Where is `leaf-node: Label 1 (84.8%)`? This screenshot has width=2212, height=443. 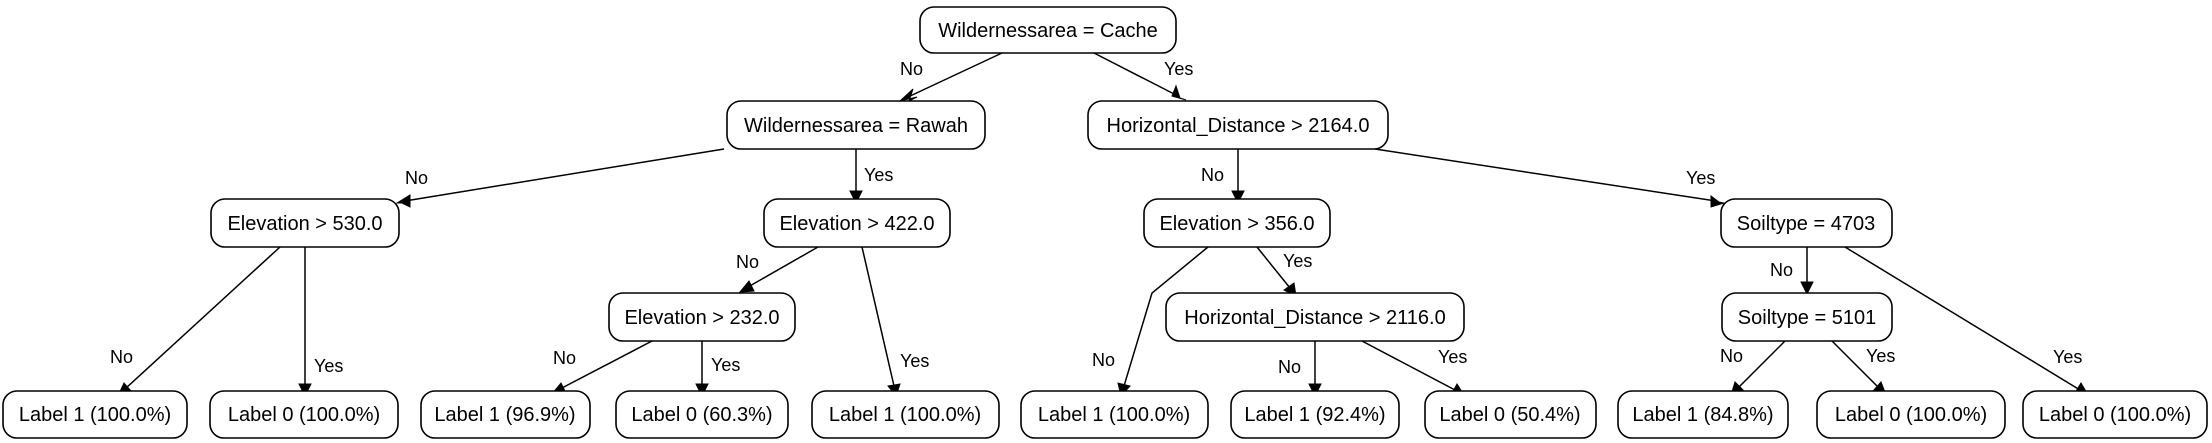 leaf-node: Label 1 (84.8%) is located at coordinates (1703, 414).